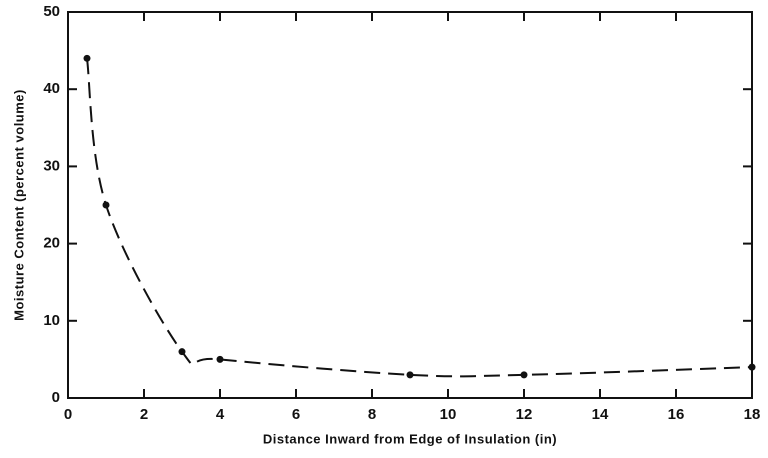 This screenshot has width=768, height=458. Describe the element at coordinates (18, 205) in the screenshot. I see `y-axis-label: Moisture Content (percent volume)` at that location.